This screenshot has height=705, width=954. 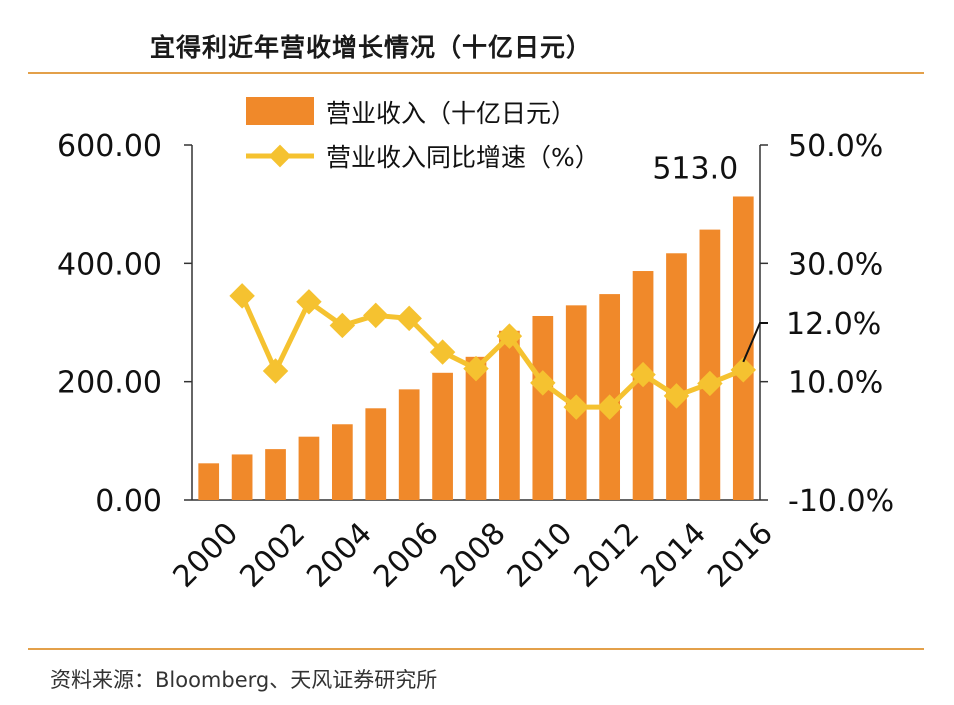 I want to click on legend-line-marker, so click(x=280, y=156).